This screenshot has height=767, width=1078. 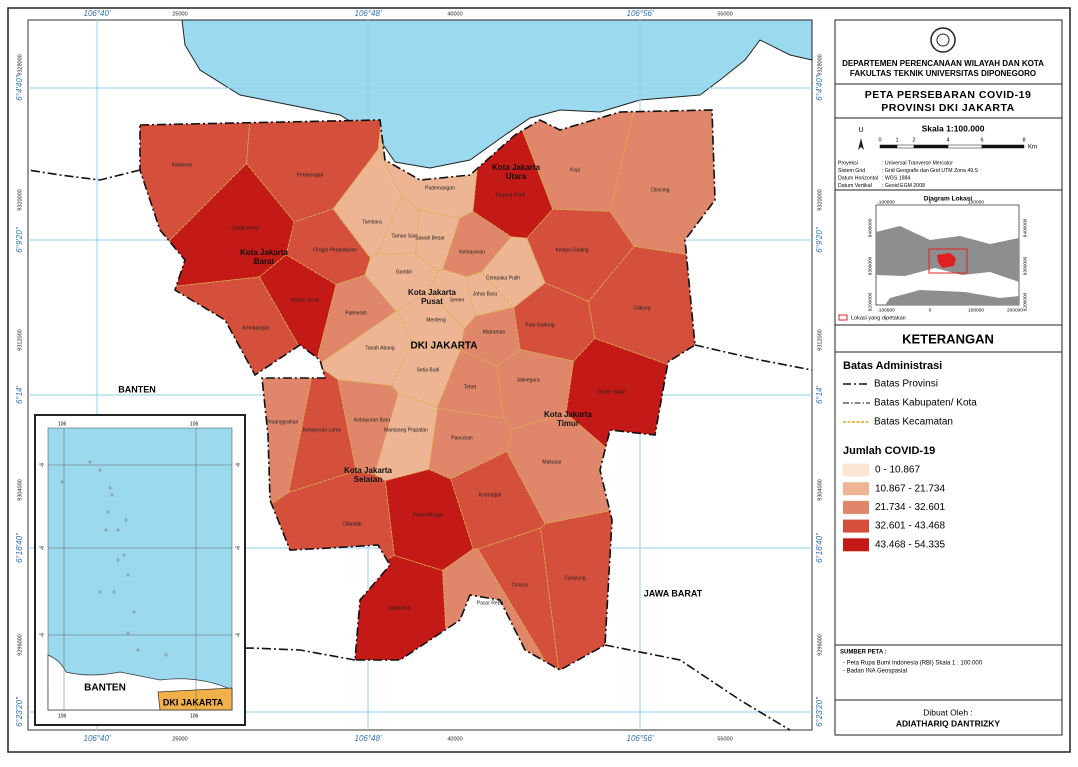 What do you see at coordinates (20, 339) in the screenshot?
I see `grid-label-left: 9312000` at bounding box center [20, 339].